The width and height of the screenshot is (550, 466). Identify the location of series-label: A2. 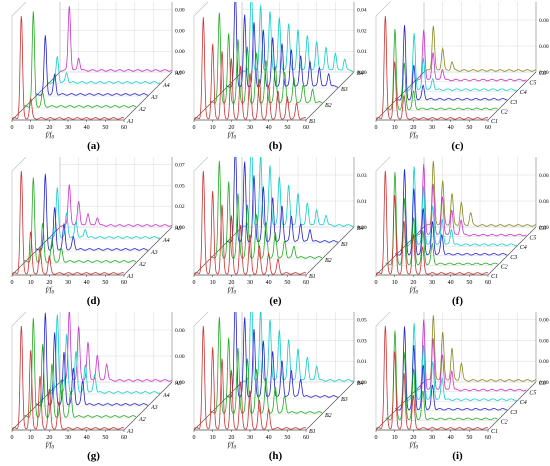
(142, 265).